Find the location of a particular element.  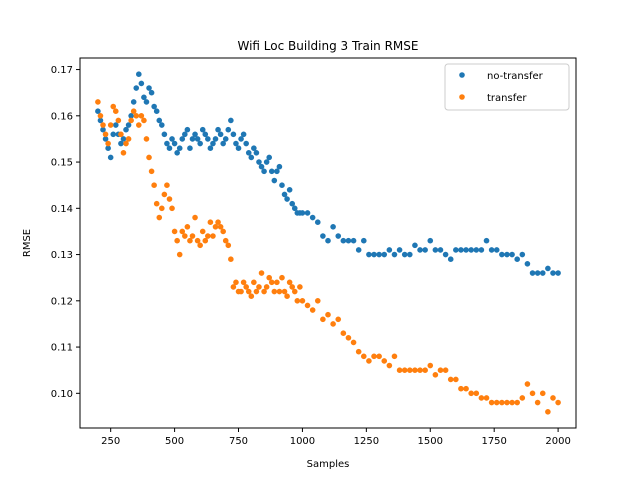

x-axis-label: Samples is located at coordinates (328, 464).